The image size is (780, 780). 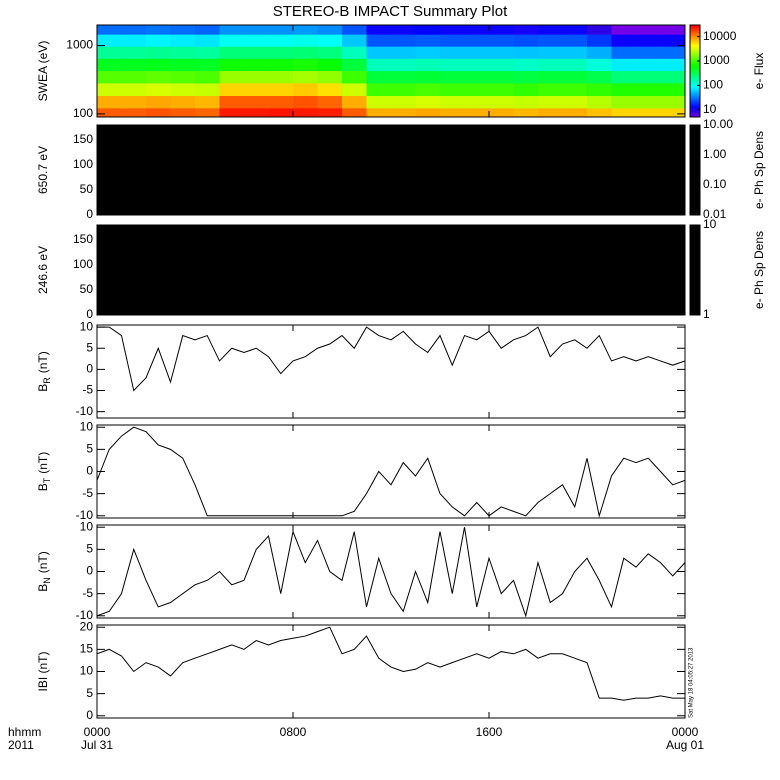 I want to click on colorbar-tick-label: 10, so click(x=710, y=109).